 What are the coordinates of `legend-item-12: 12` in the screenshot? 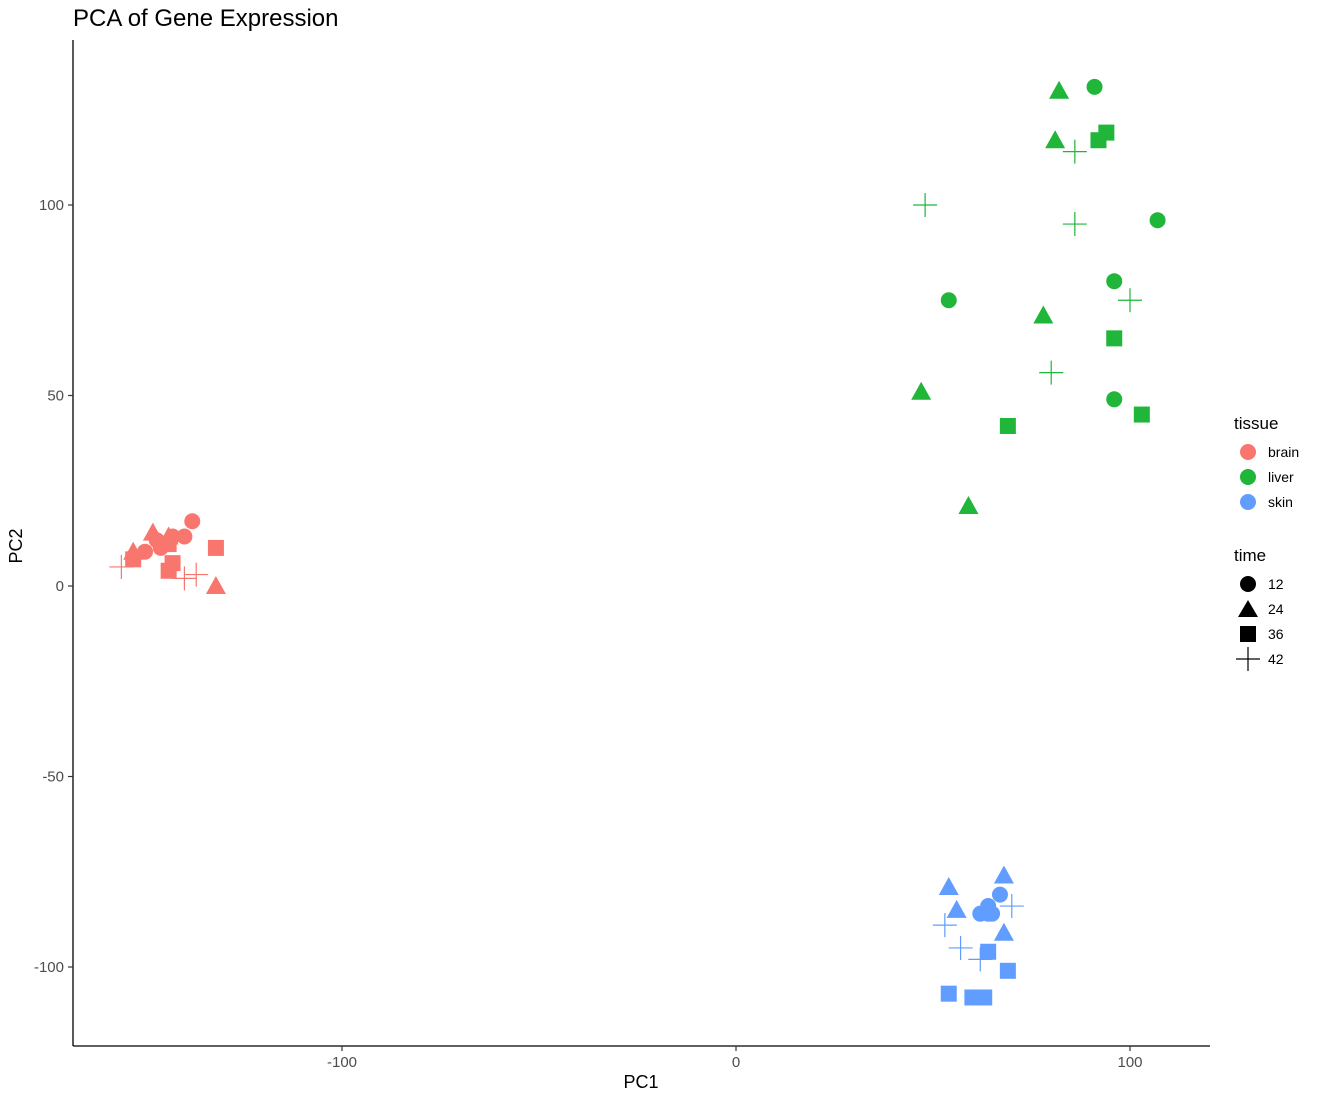 It's located at (1262, 584).